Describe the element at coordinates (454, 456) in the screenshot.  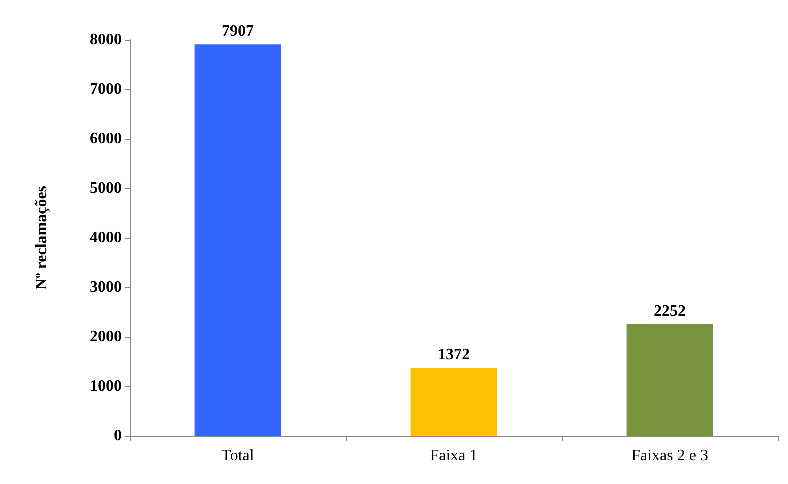
I see `x-tick-label: Faixa 1` at that location.